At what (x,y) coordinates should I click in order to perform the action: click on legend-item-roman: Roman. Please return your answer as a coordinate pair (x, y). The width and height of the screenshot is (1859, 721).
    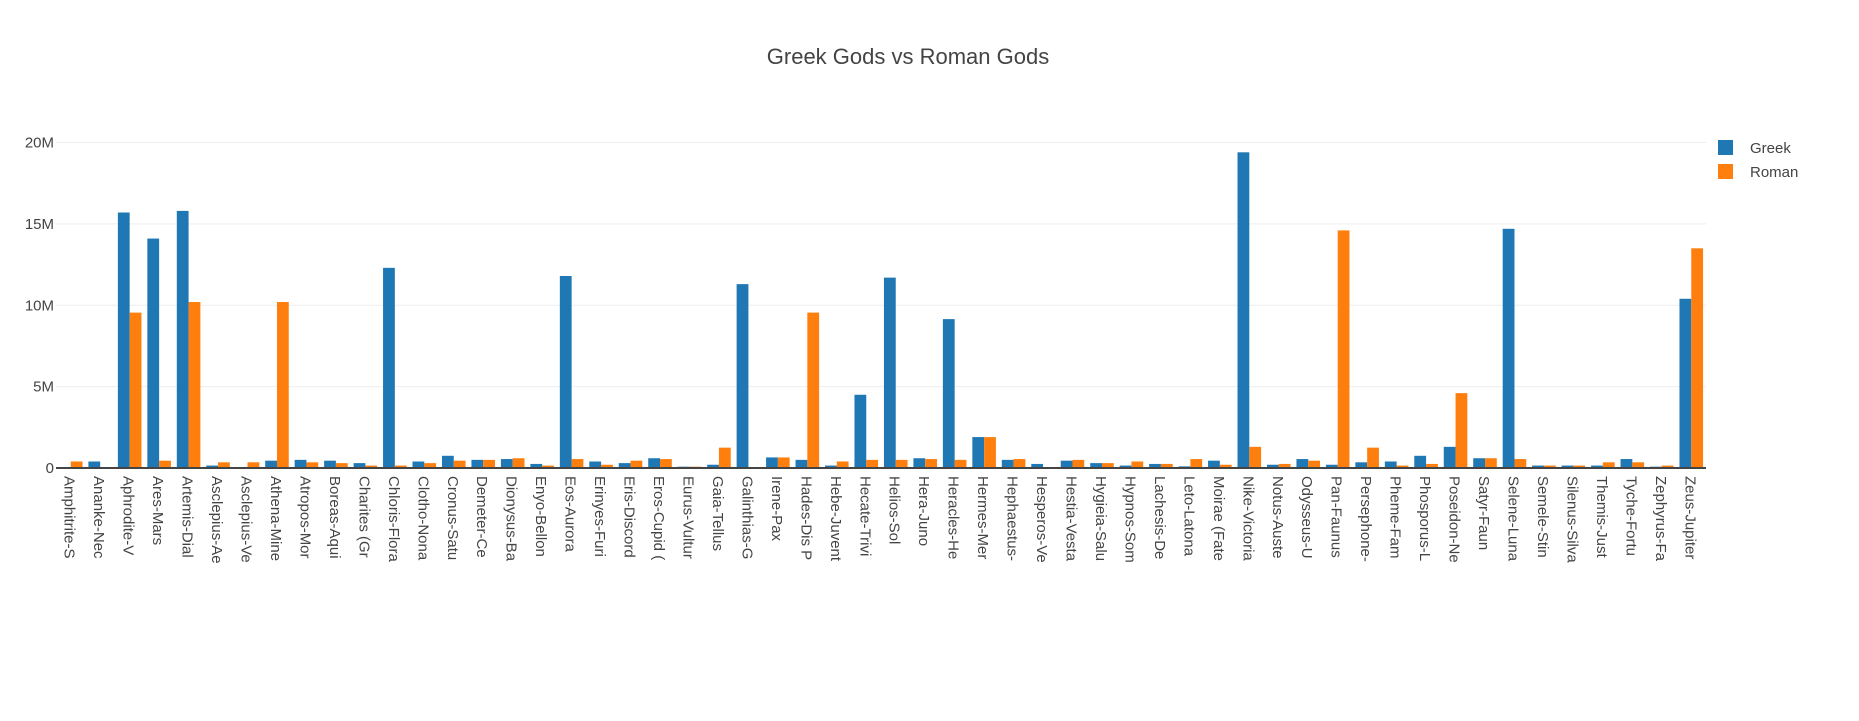
    Looking at the image, I should click on (1758, 172).